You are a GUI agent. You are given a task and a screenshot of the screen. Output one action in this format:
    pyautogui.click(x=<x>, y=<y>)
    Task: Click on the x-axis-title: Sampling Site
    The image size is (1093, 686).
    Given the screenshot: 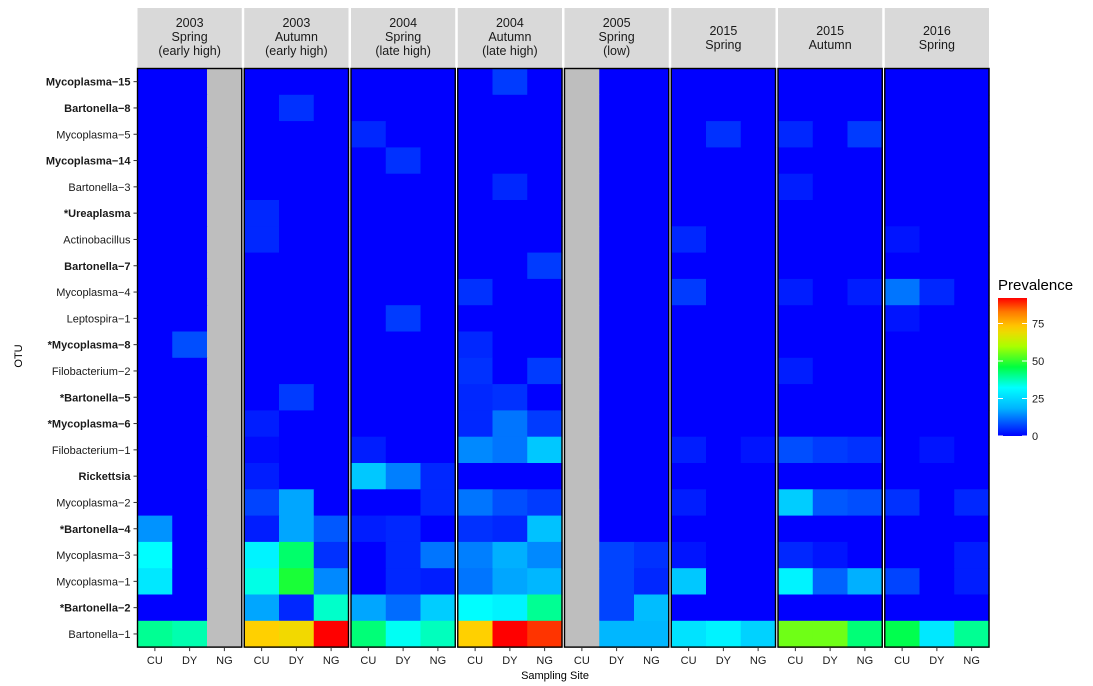 What is the action you would take?
    pyautogui.click(x=555, y=676)
    